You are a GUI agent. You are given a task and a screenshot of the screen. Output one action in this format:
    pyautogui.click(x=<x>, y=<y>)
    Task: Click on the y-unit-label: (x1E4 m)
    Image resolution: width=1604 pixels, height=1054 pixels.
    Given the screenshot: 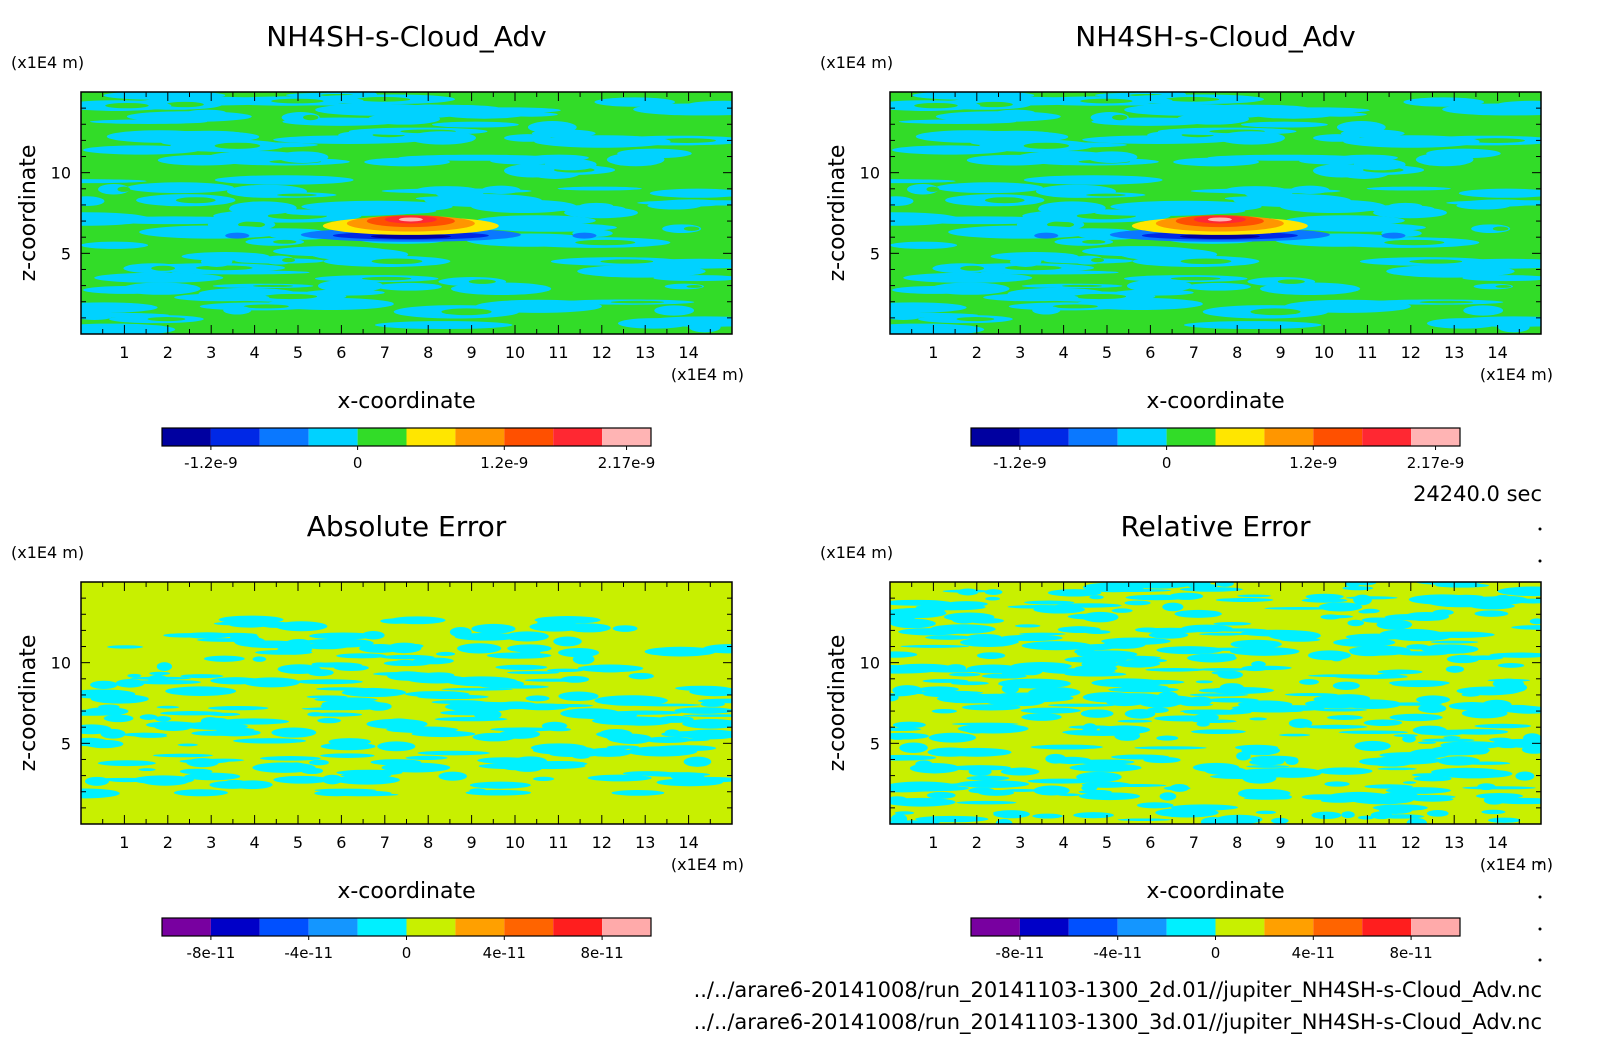 What is the action you would take?
    pyautogui.click(x=47, y=62)
    